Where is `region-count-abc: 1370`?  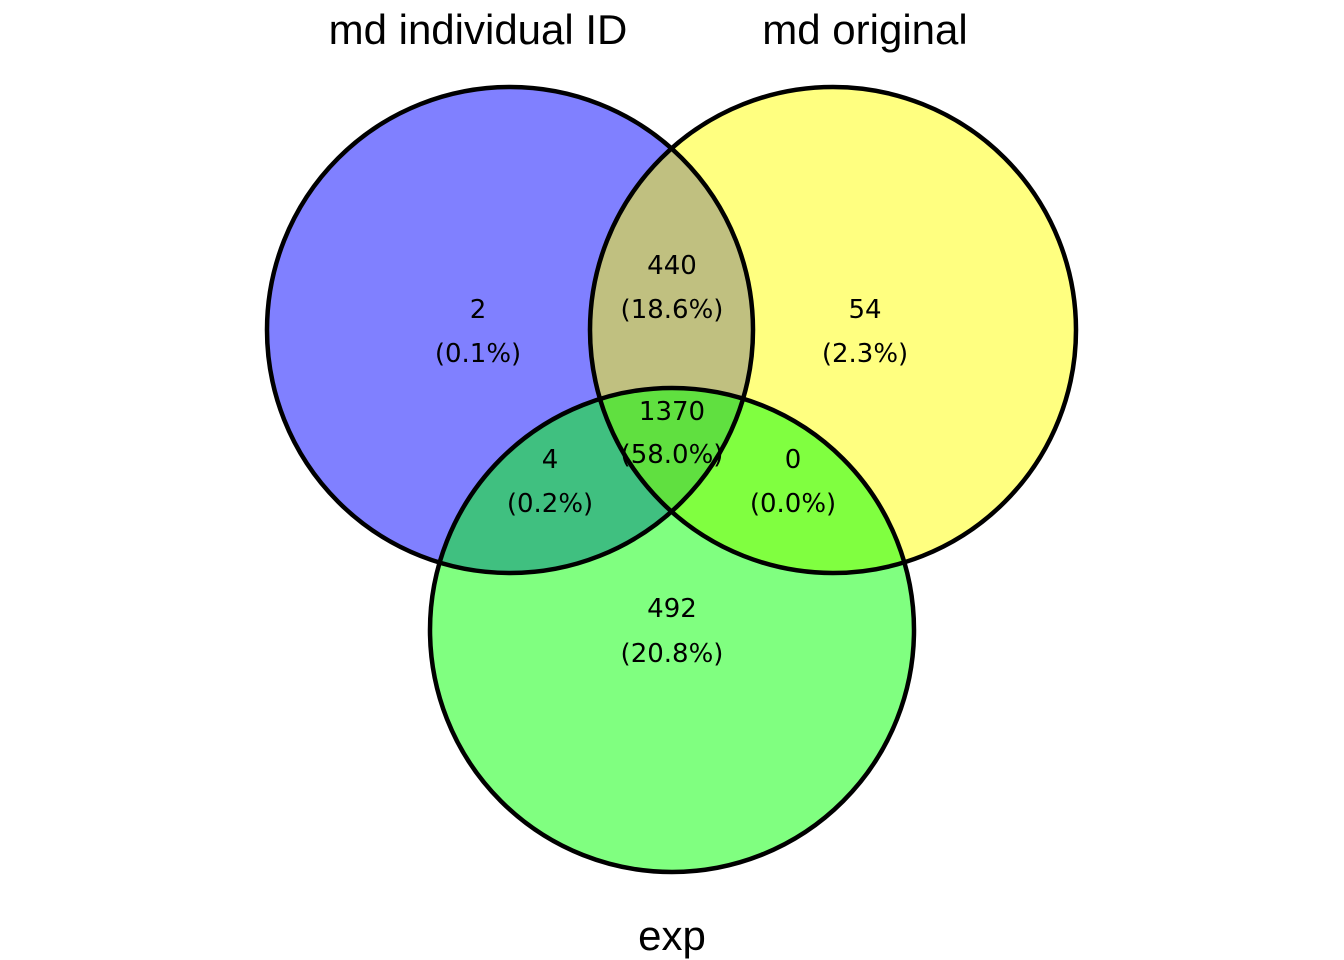 region-count-abc: 1370 is located at coordinates (672, 412).